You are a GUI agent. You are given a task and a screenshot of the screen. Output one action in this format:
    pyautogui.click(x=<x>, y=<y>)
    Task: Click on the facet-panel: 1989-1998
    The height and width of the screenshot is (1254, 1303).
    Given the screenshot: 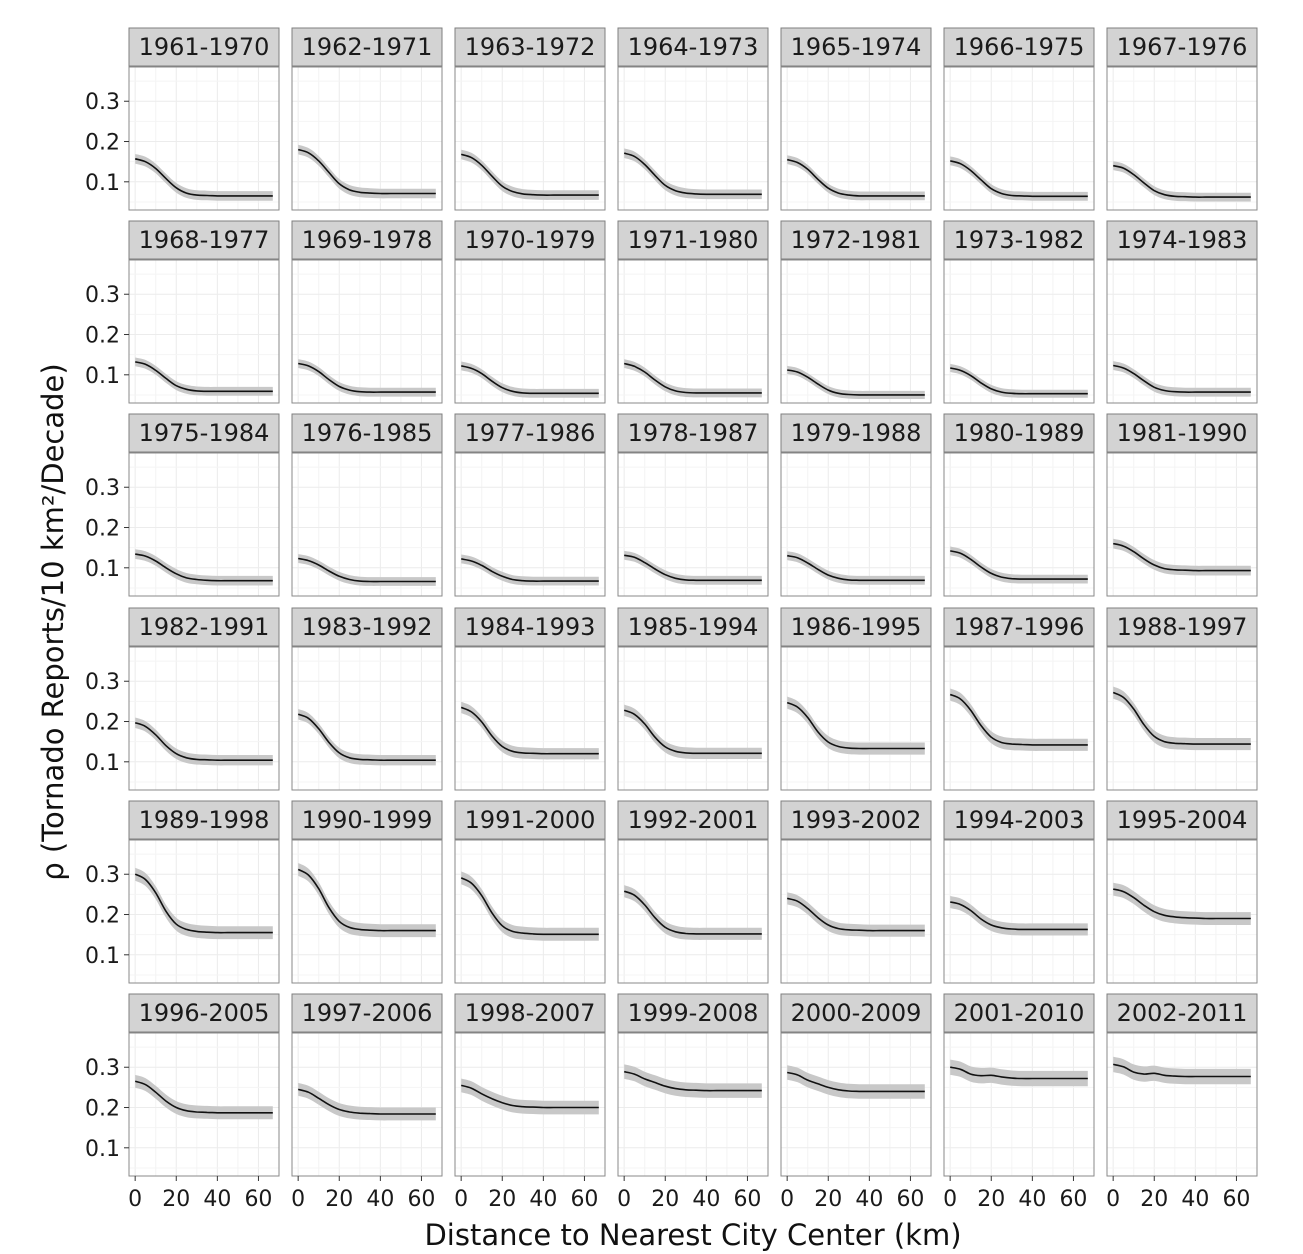 What is the action you would take?
    pyautogui.click(x=204, y=892)
    